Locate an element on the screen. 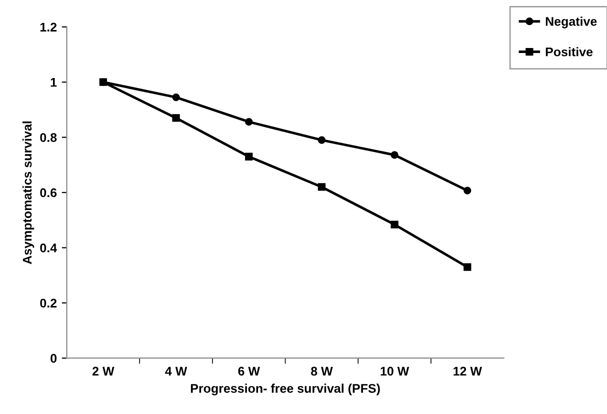 This screenshot has height=414, width=607. y-tick-label: 1 is located at coordinates (53, 82).